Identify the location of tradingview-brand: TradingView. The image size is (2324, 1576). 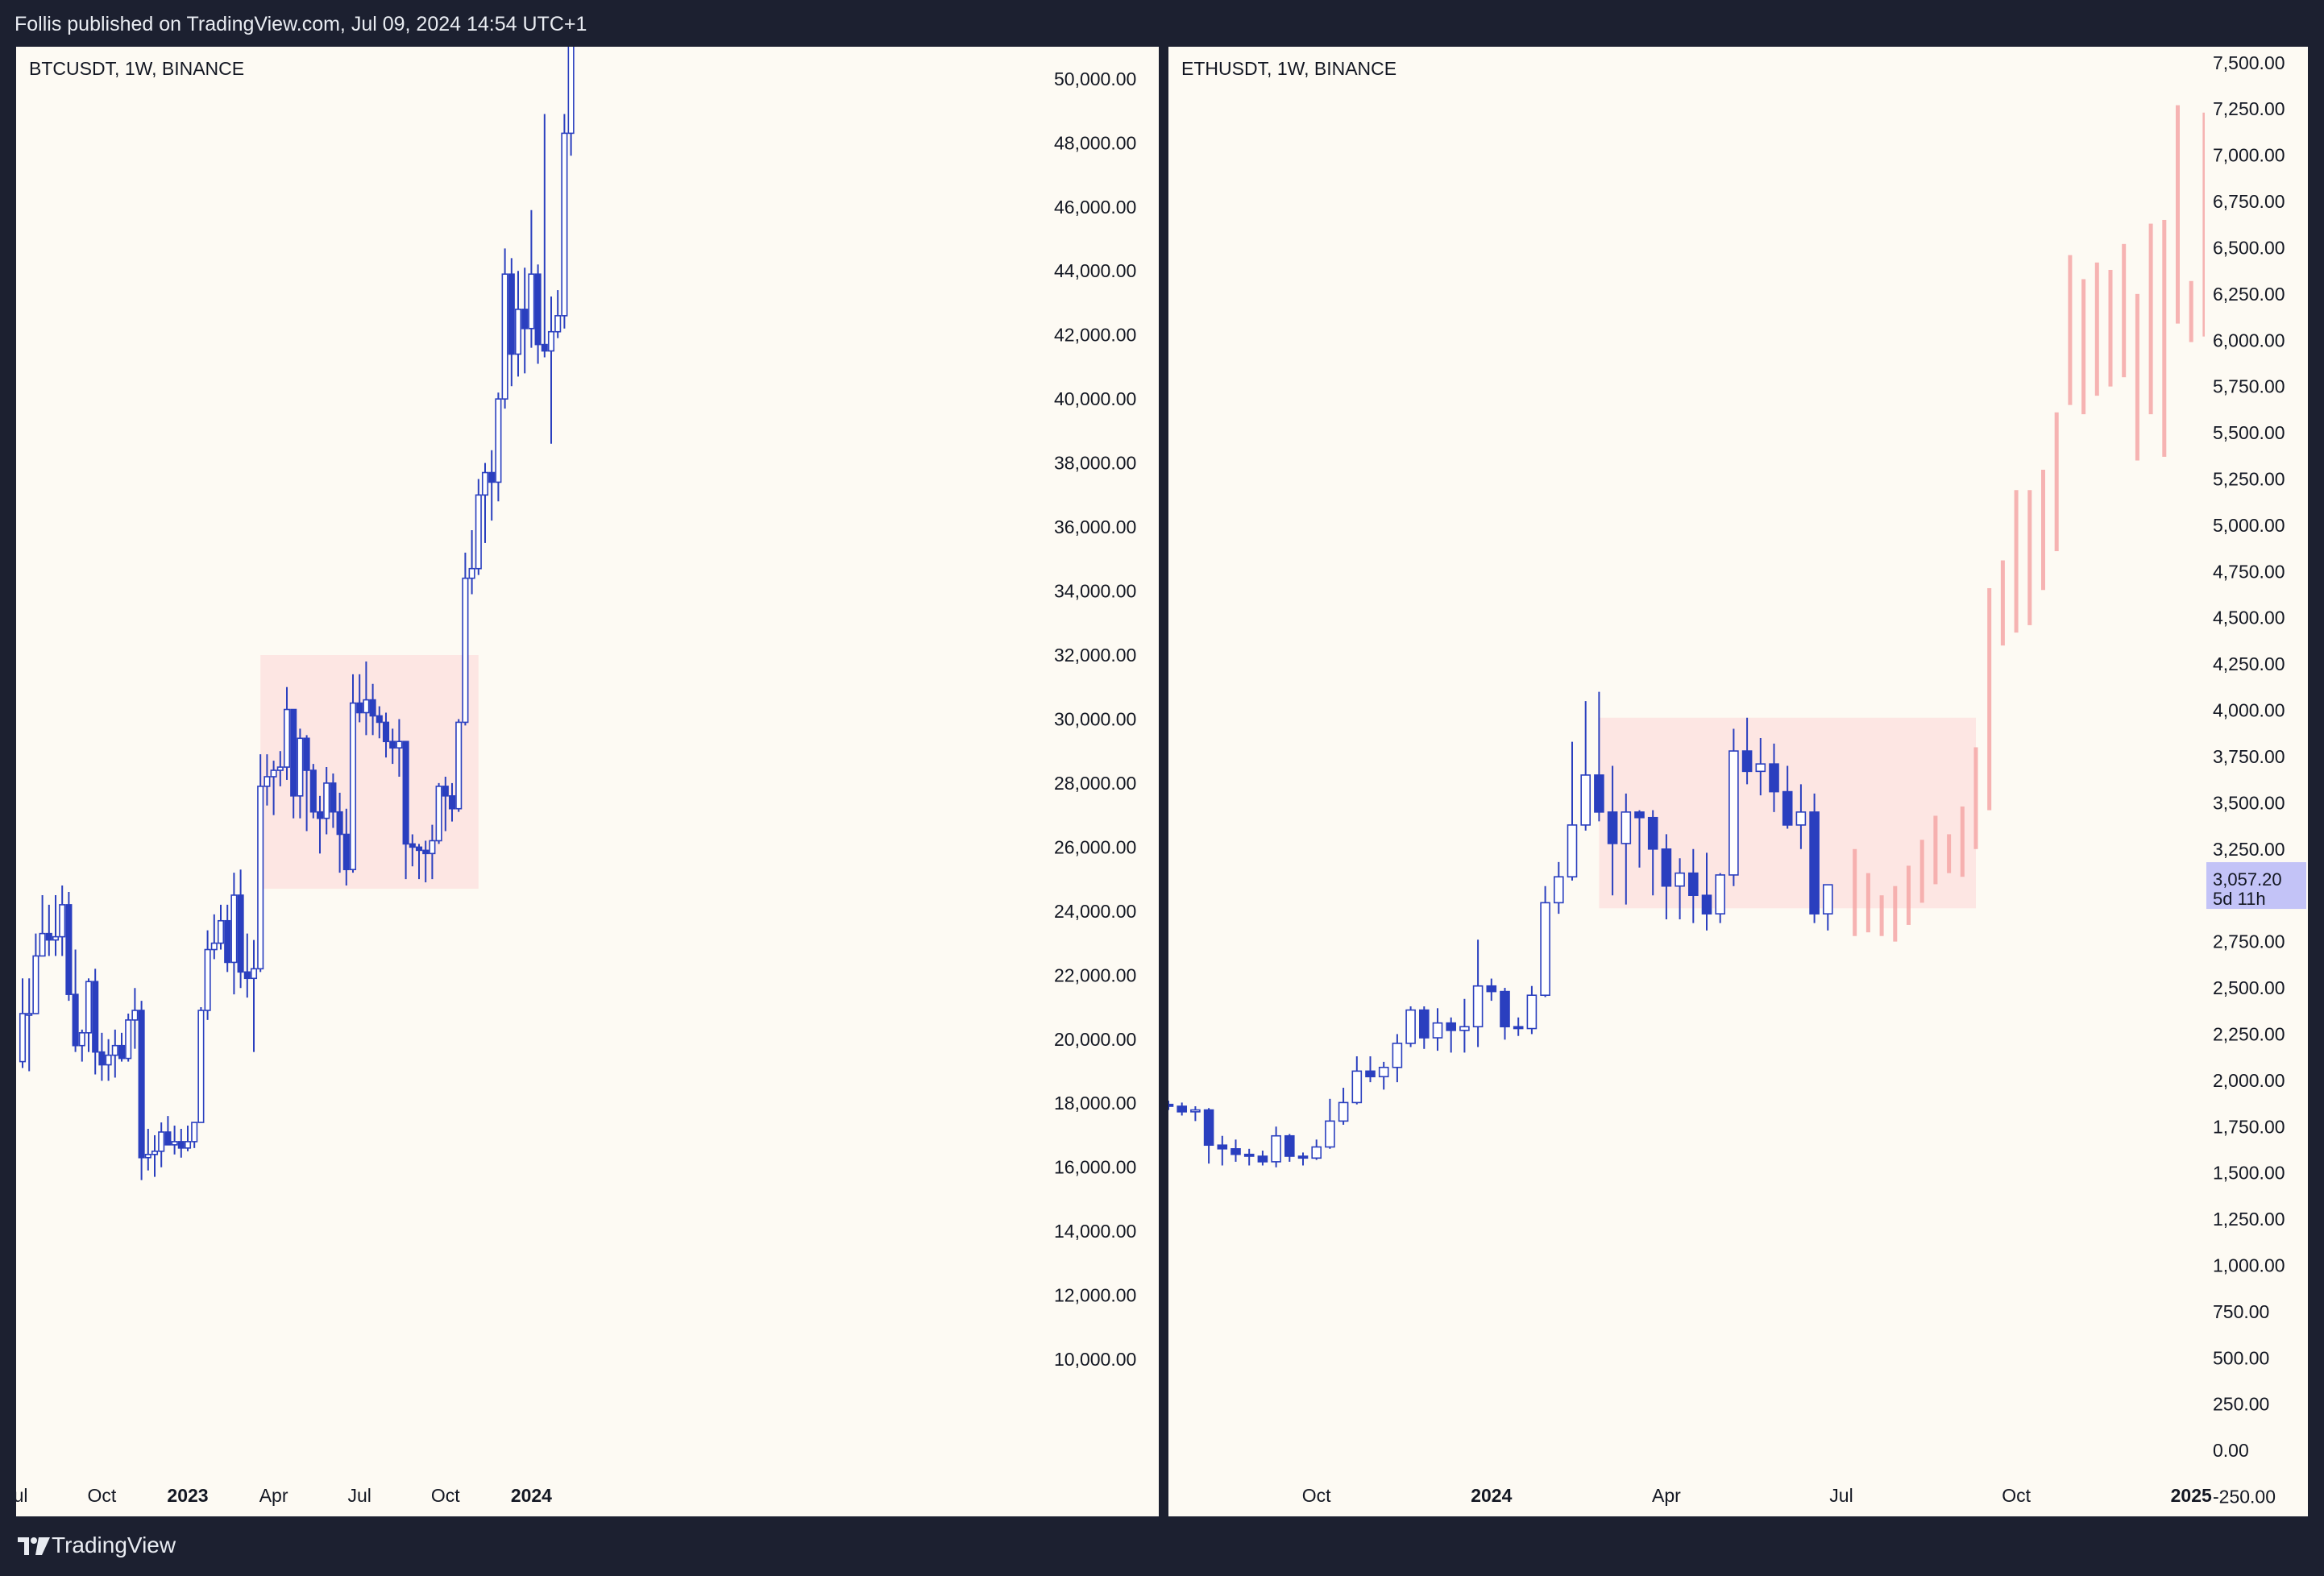
(114, 1544).